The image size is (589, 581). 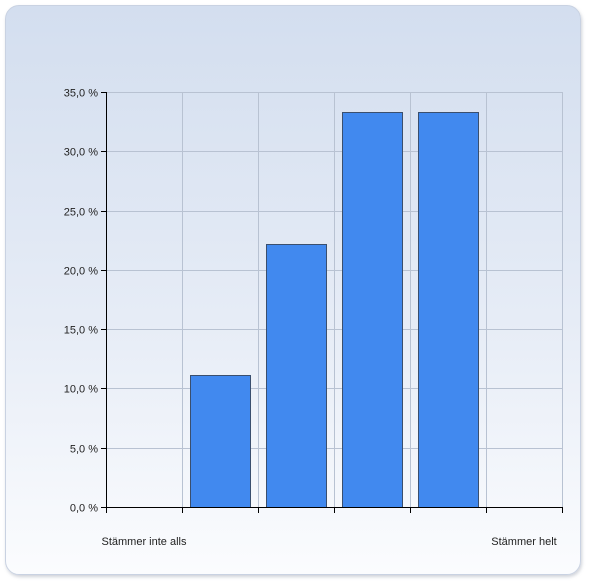 What do you see at coordinates (523, 542) in the screenshot?
I see `x-tick-label: Stämmer helt` at bounding box center [523, 542].